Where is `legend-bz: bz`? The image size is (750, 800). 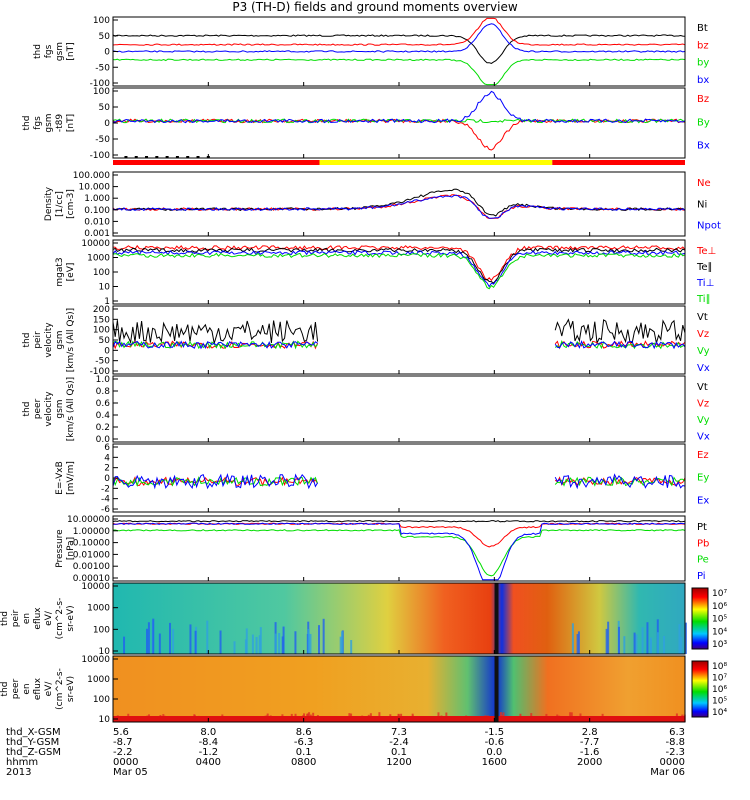 legend-bz: bz is located at coordinates (703, 45).